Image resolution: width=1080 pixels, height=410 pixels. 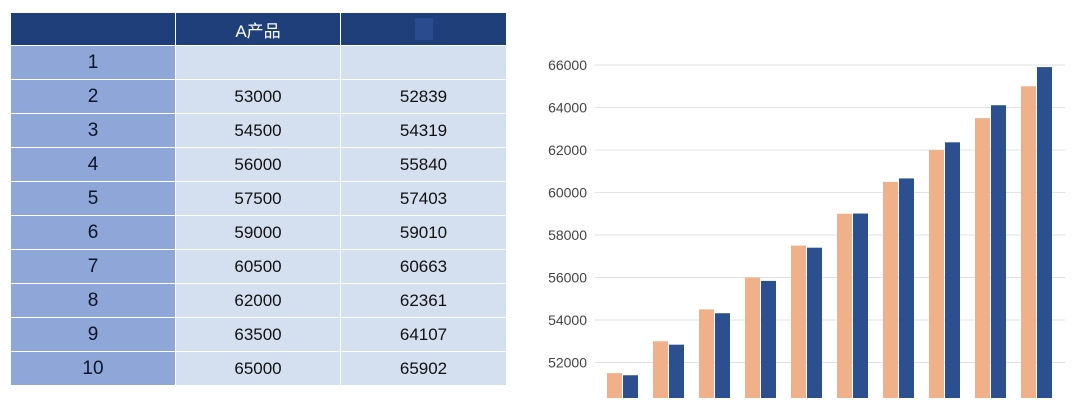 What do you see at coordinates (567, 193) in the screenshot?
I see `y-tick-label: 60000` at bounding box center [567, 193].